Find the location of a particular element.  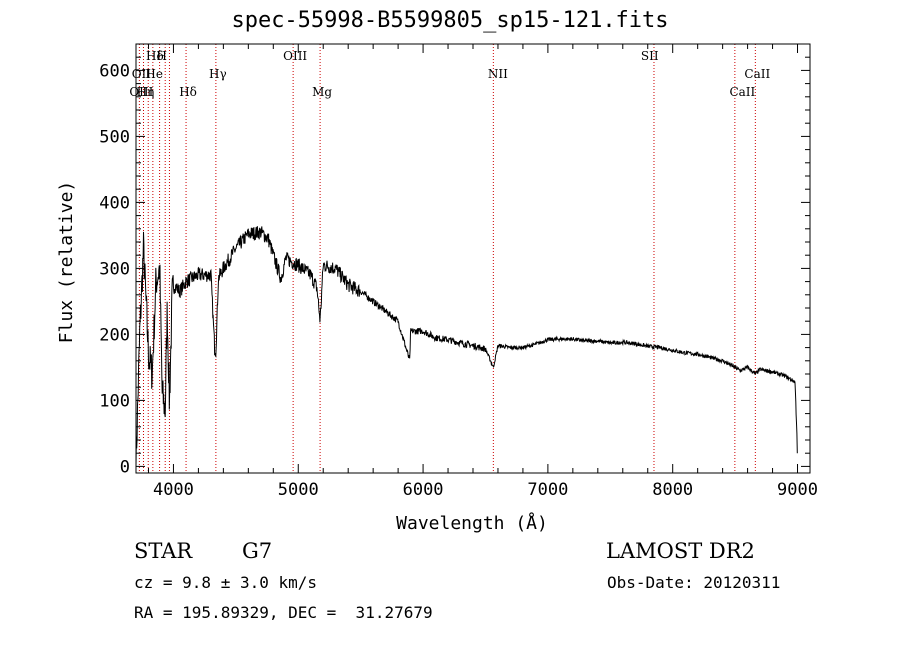

line-annotation: He is located at coordinates (154, 74).